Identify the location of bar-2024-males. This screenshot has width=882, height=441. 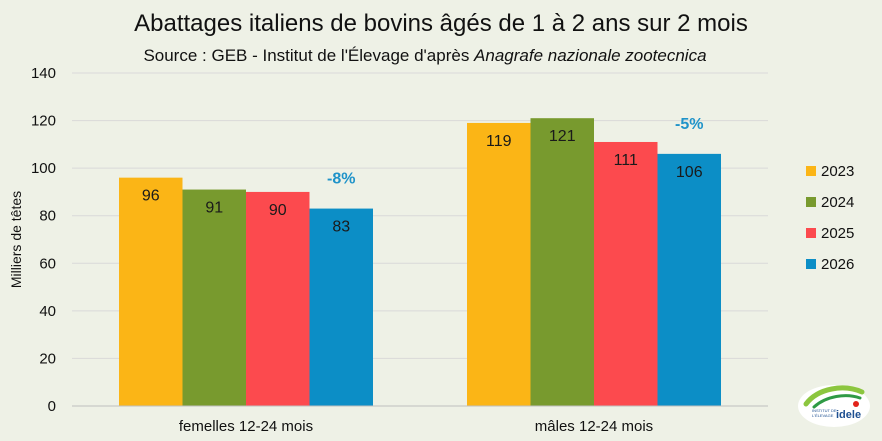
(562, 262).